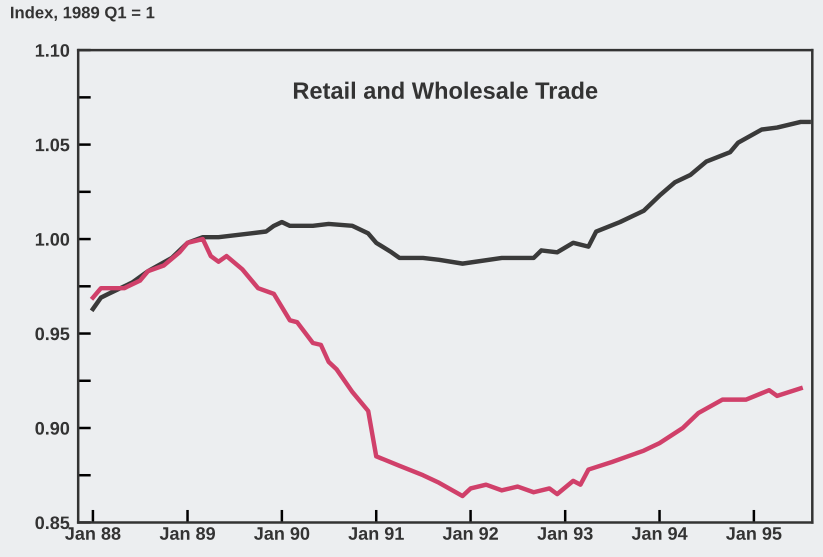 This screenshot has height=557, width=823. What do you see at coordinates (92, 533) in the screenshot?
I see `x-tick-label: Jan 88` at bounding box center [92, 533].